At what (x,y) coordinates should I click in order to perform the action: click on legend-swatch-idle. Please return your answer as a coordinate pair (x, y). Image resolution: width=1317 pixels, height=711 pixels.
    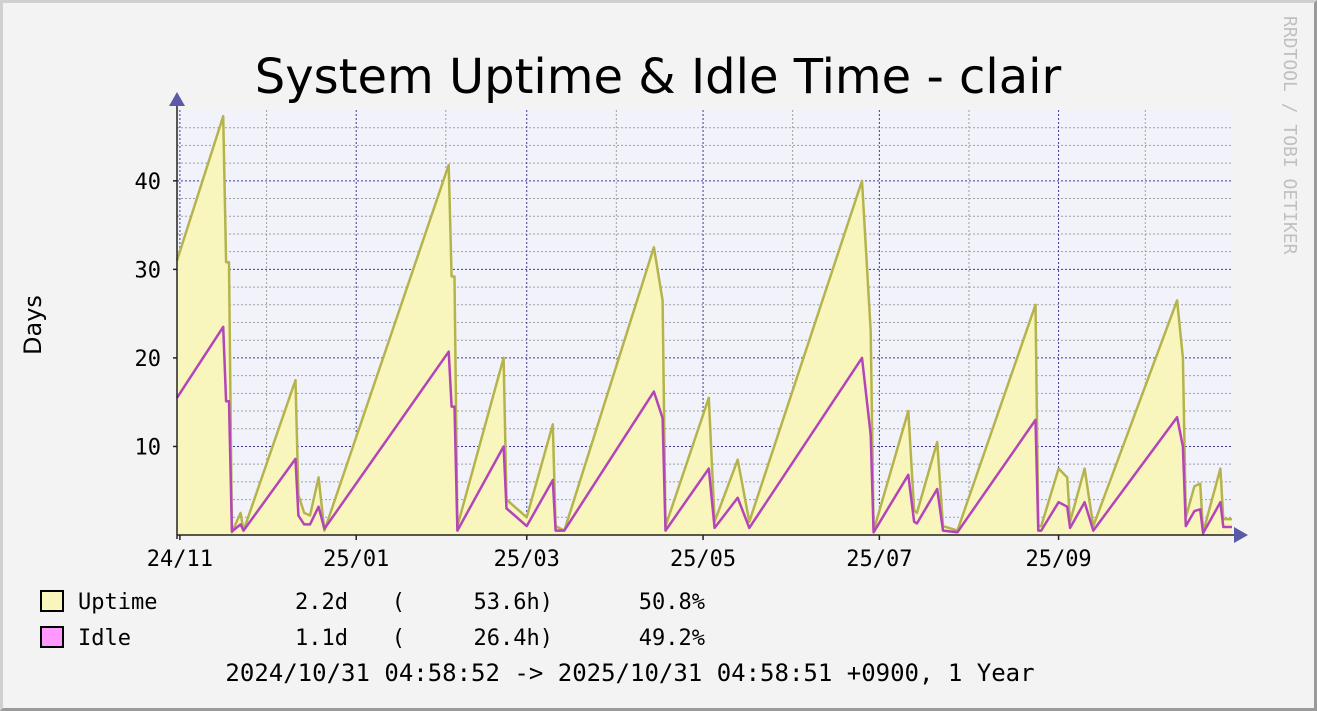
    Looking at the image, I should click on (52, 637).